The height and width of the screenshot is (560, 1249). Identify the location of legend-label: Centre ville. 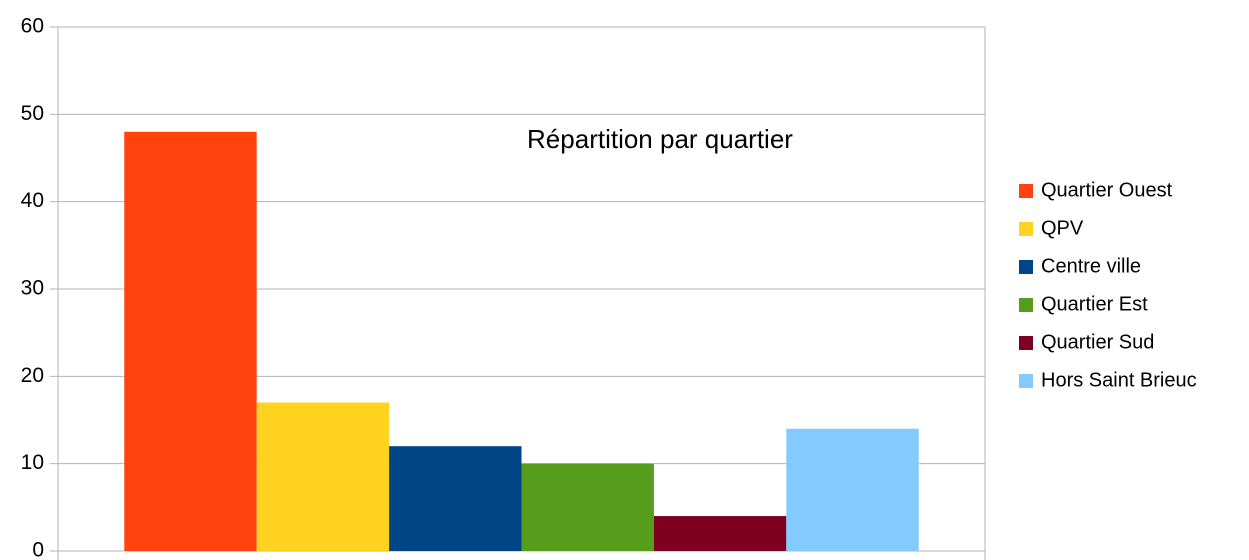
(1091, 266).